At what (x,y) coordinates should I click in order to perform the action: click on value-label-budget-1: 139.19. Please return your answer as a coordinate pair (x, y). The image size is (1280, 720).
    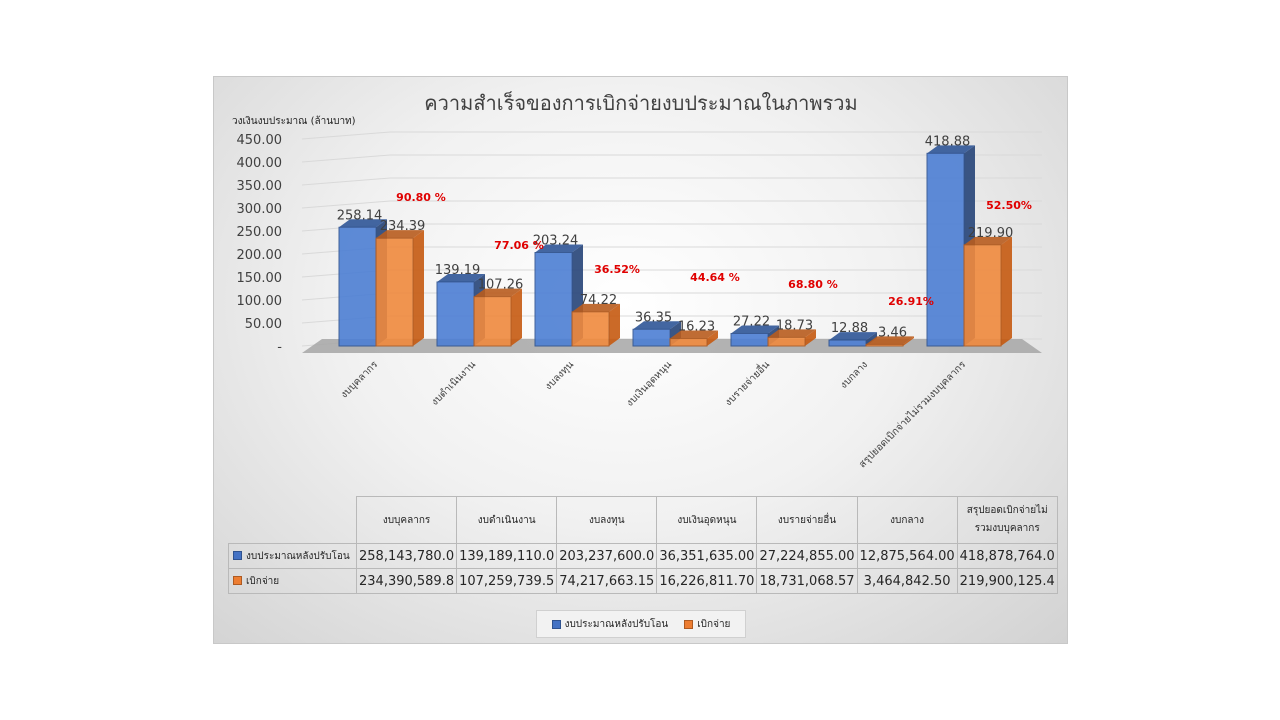
    Looking at the image, I should click on (458, 270).